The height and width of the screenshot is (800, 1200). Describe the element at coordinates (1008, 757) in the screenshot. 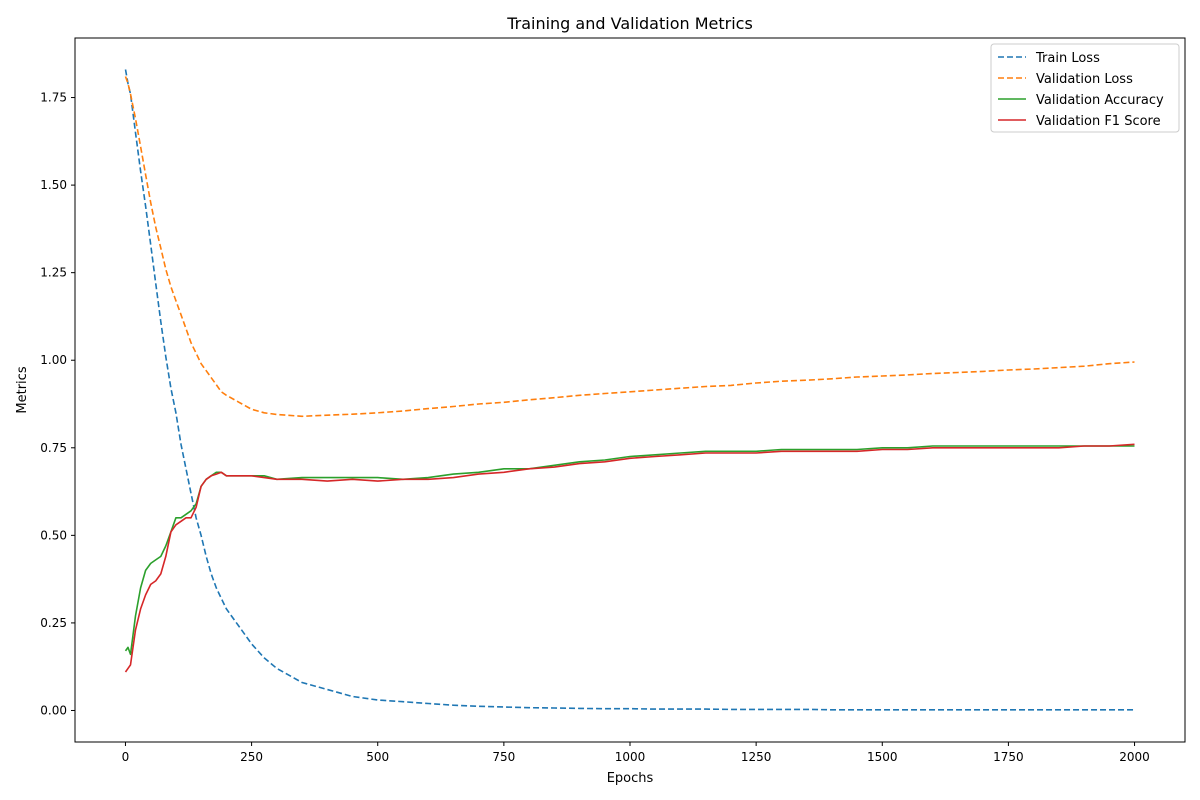

I see `x-tick-label: 1750` at that location.